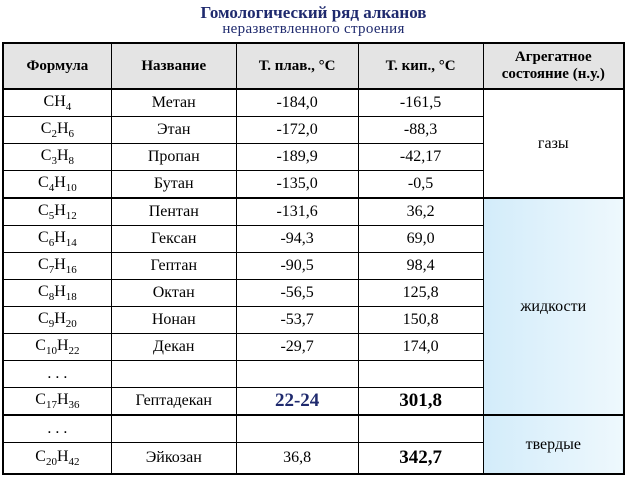  What do you see at coordinates (420, 66) in the screenshot?
I see `column-header: Т. кип., °С` at bounding box center [420, 66].